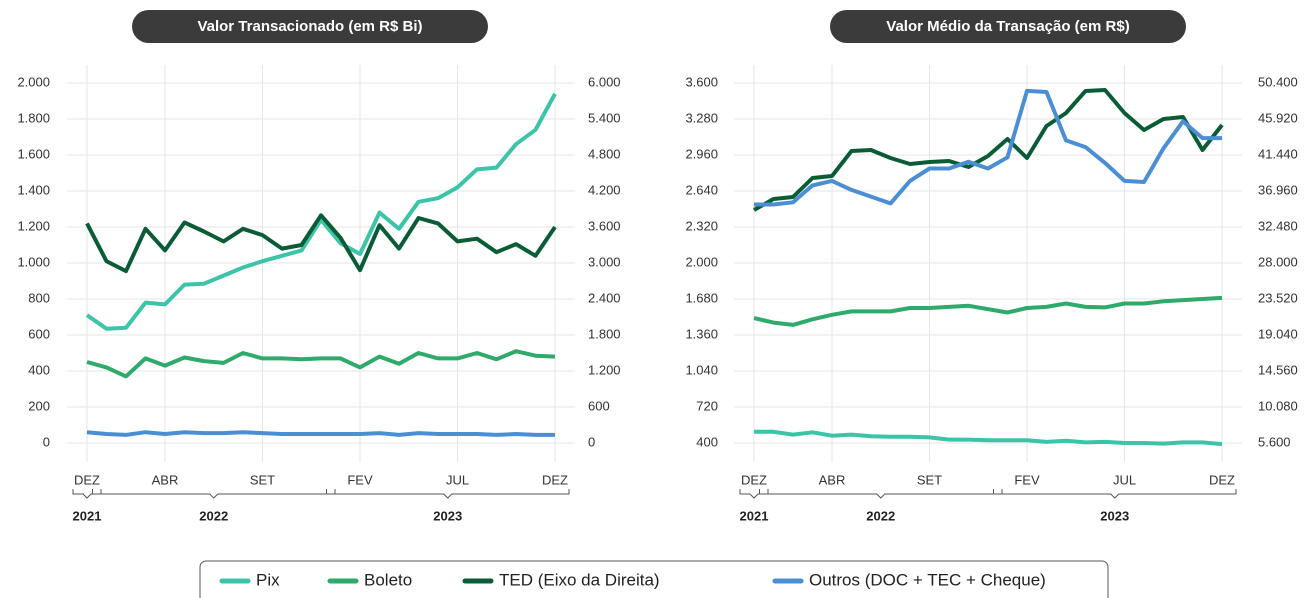 Image resolution: width=1311 pixels, height=598 pixels. Describe the element at coordinates (604, 153) in the screenshot. I see `y2-tick-label: 4.800` at that location.